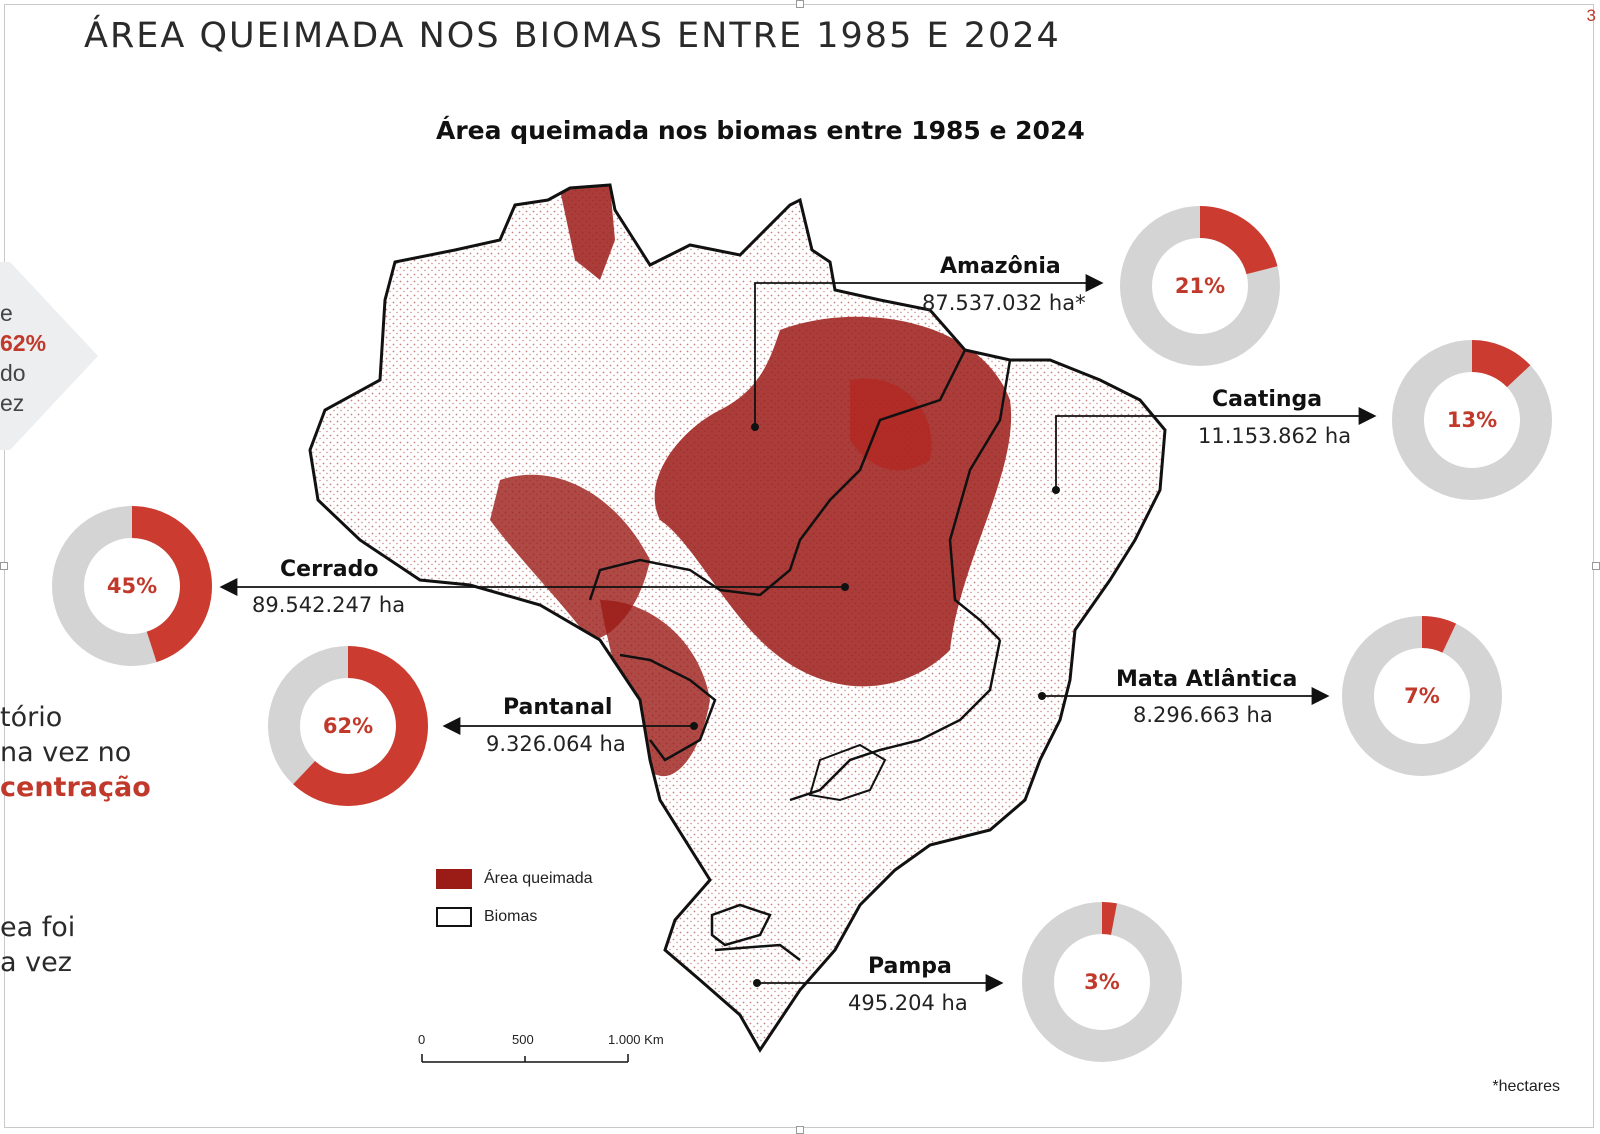  I want to click on biome-border-amazonia, so click(777, 475).